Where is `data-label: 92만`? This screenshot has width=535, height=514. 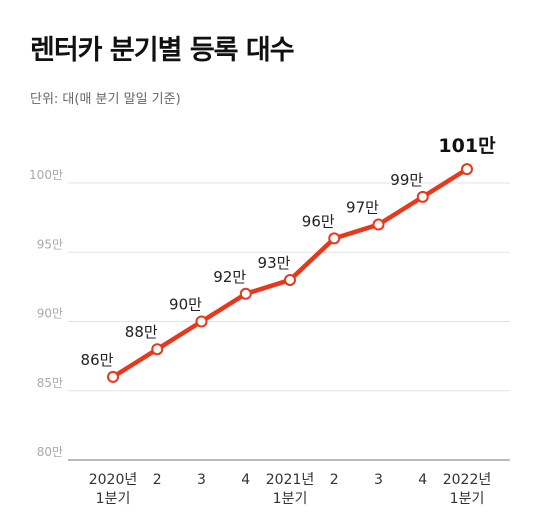
data-label: 92만 is located at coordinates (229, 277).